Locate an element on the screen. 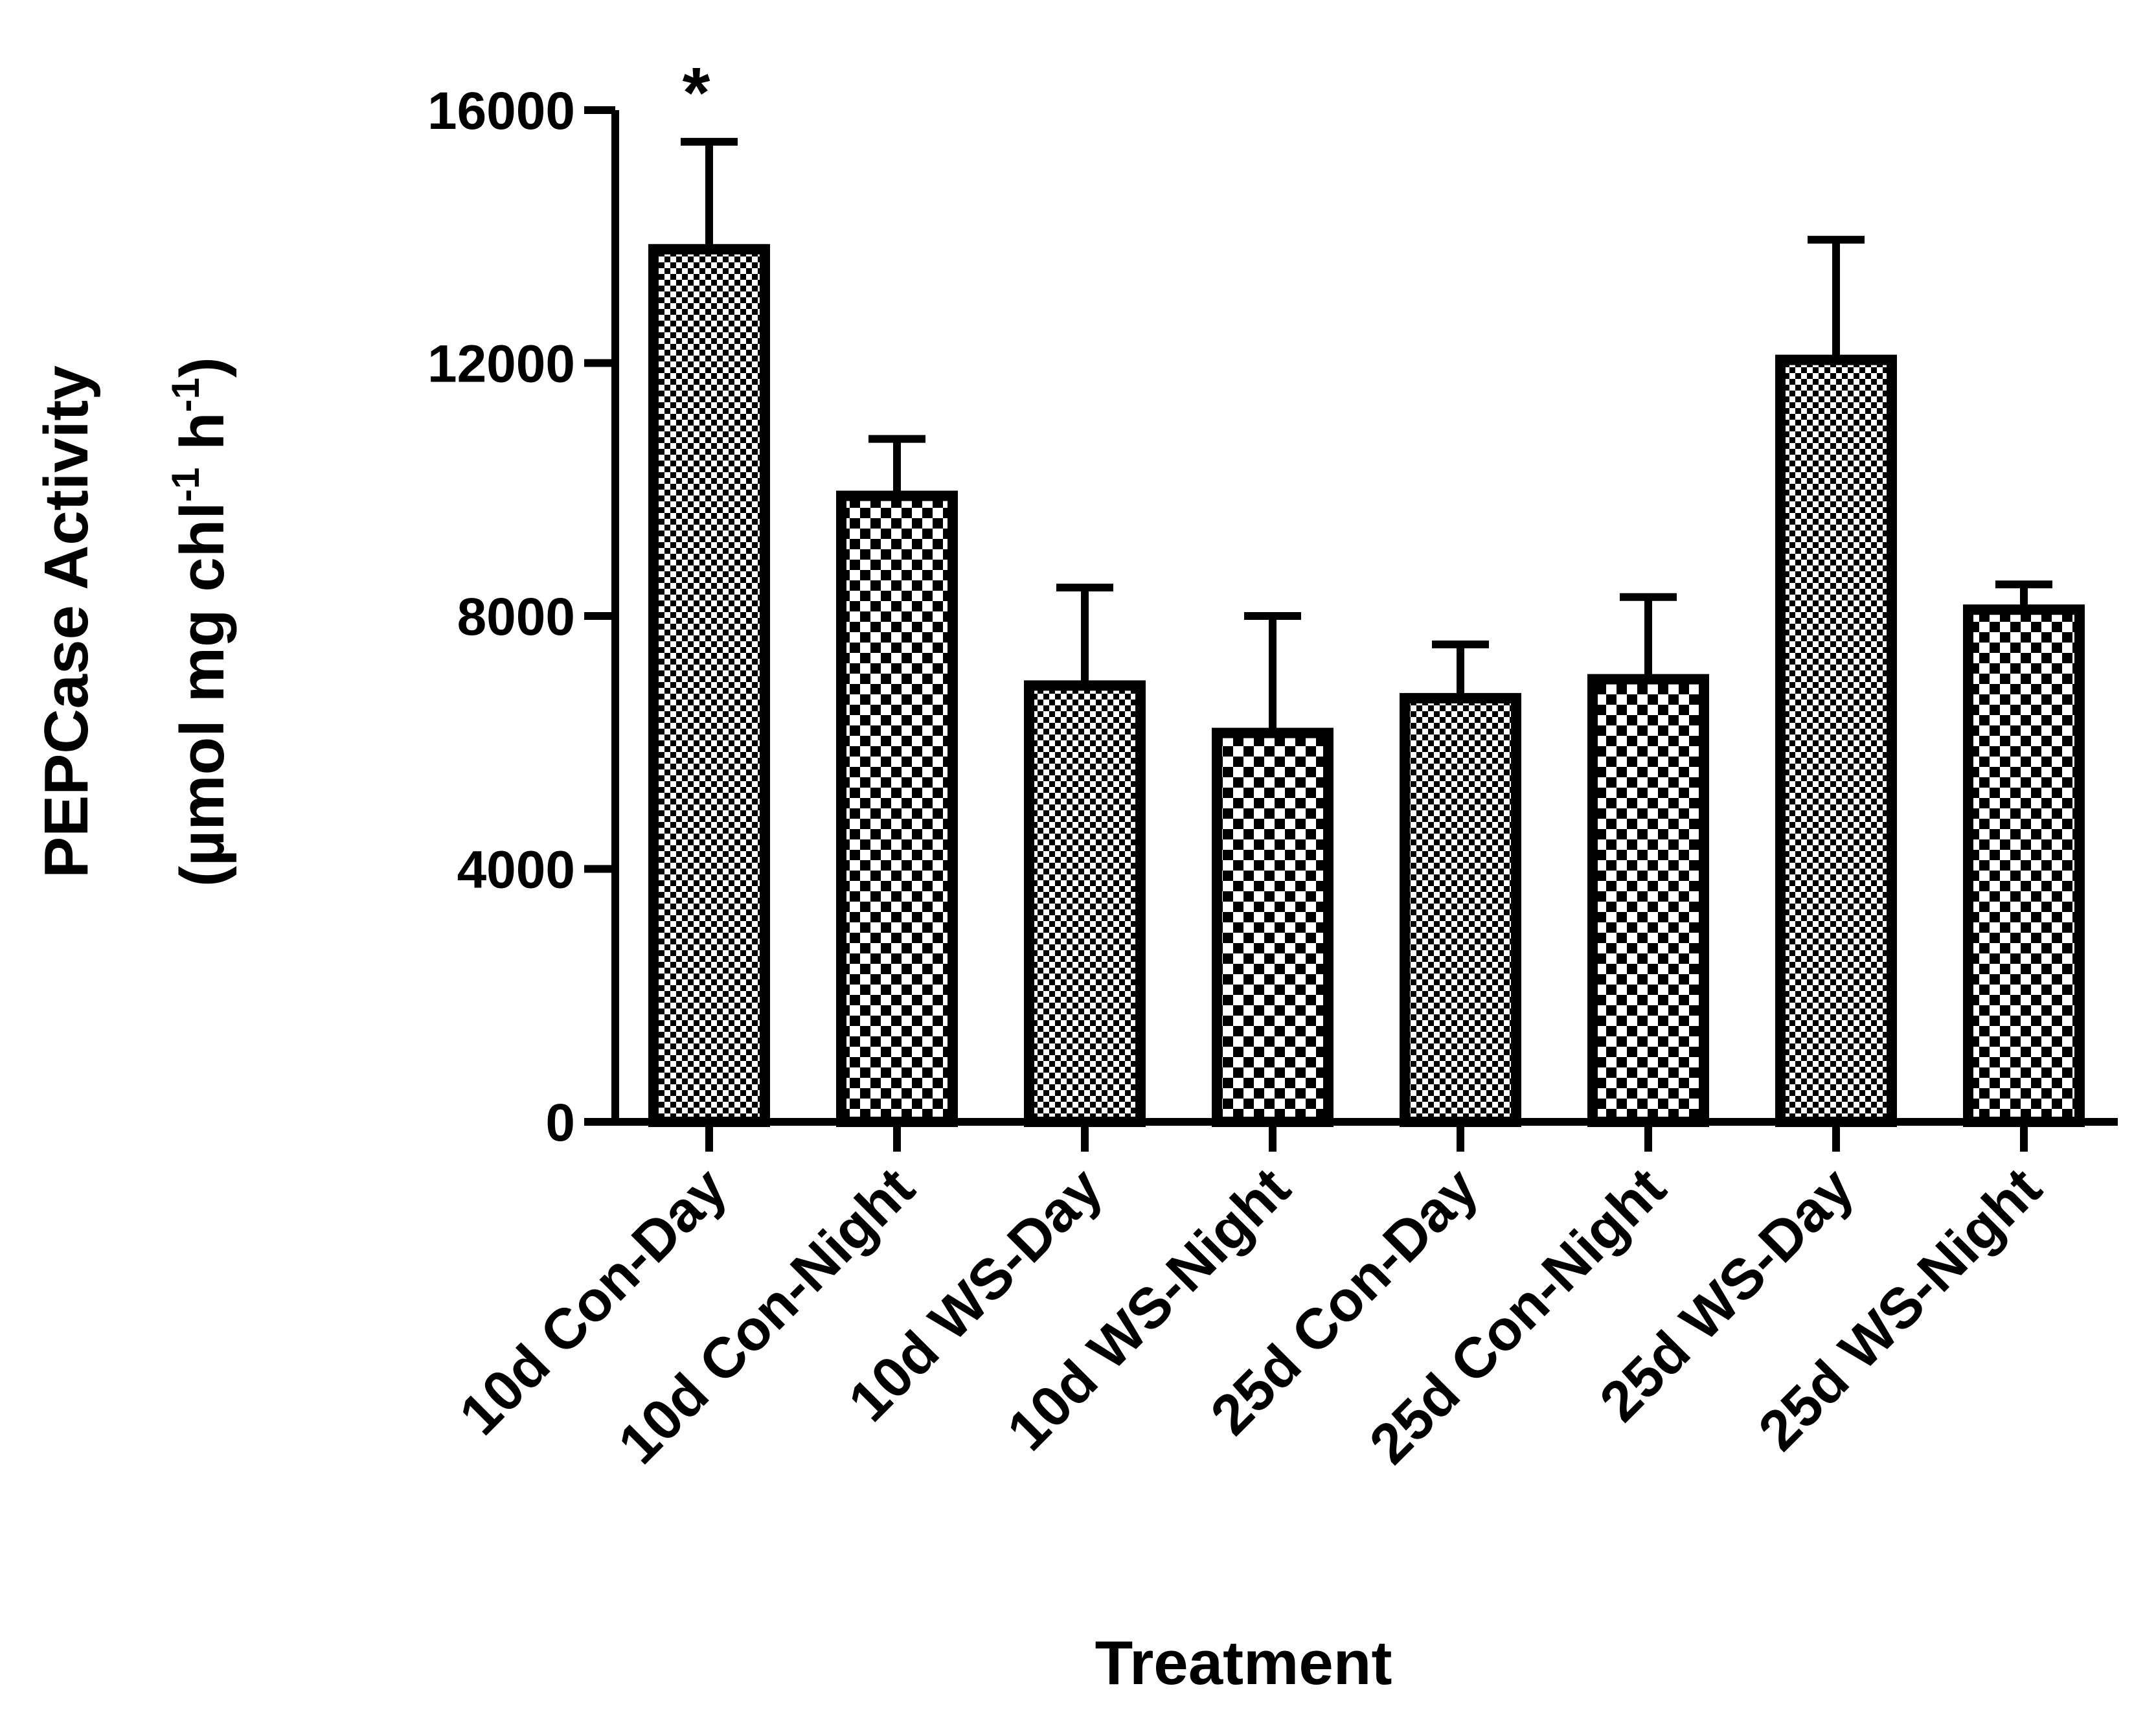  y-tick-label: 4000 is located at coordinates (516, 871).